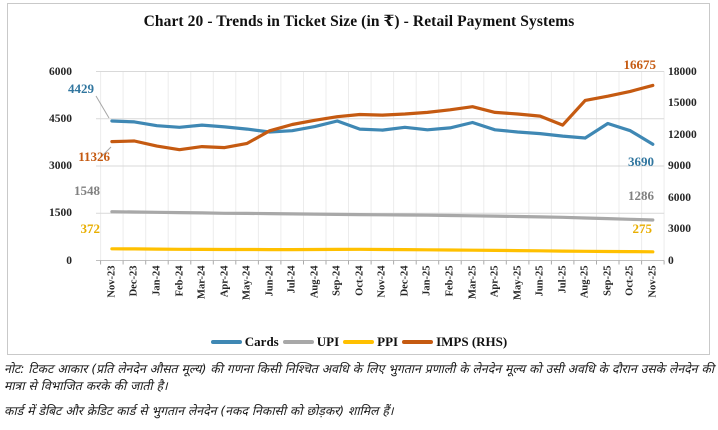 This screenshot has width=718, height=430. Describe the element at coordinates (315, 282) in the screenshot. I see `x-axis-label: Aug-24` at that location.